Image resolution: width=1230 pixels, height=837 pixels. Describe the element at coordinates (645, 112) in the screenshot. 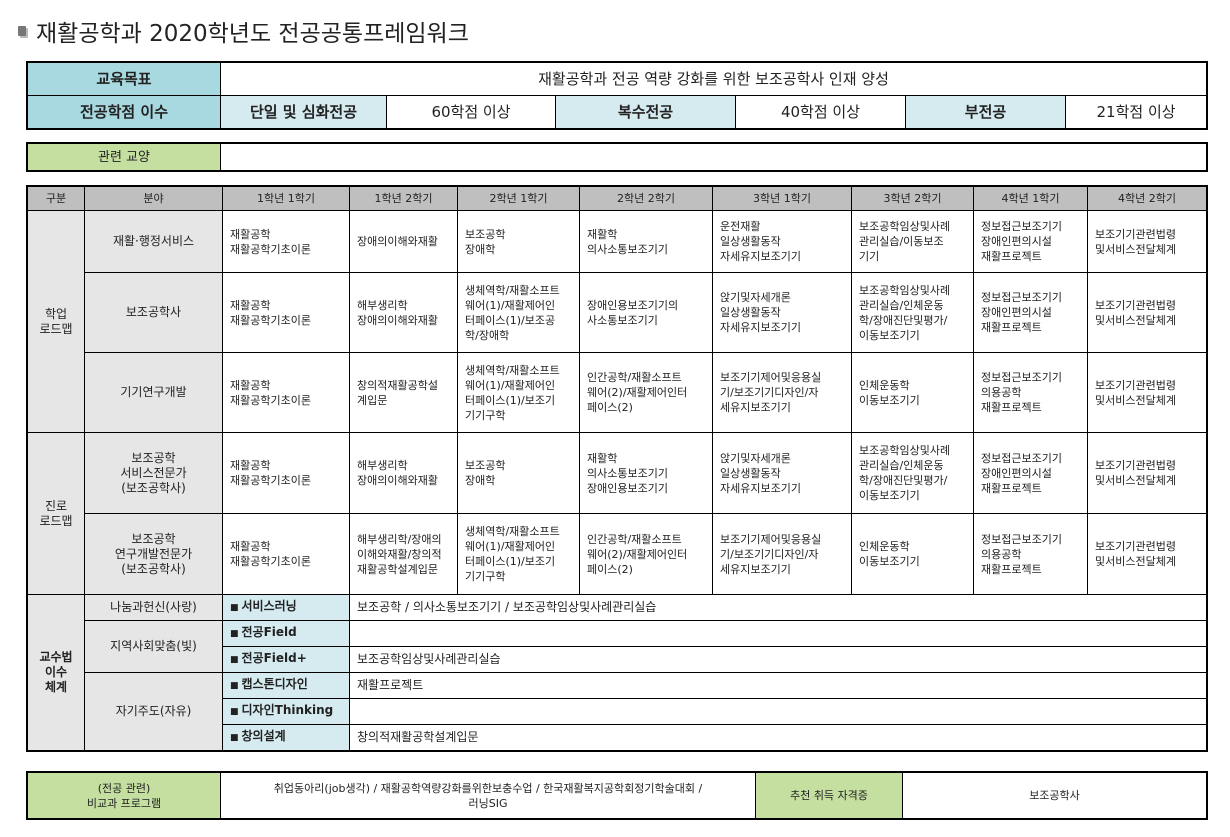

I see `credit-type: 복수전공` at that location.